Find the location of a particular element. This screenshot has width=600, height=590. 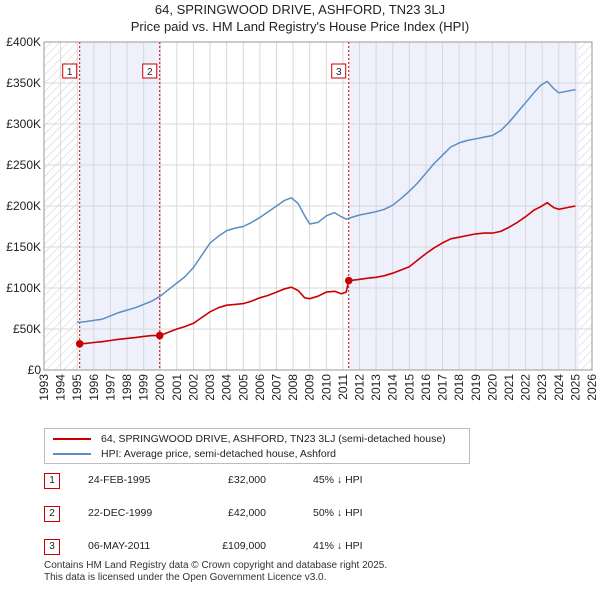

x-tick-label: 2009 is located at coordinates (310, 387).